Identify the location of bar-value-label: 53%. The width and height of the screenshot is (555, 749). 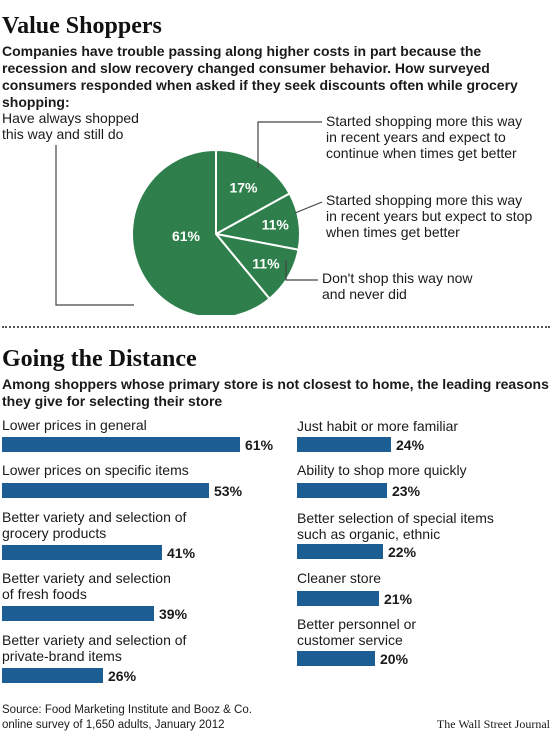
(228, 491).